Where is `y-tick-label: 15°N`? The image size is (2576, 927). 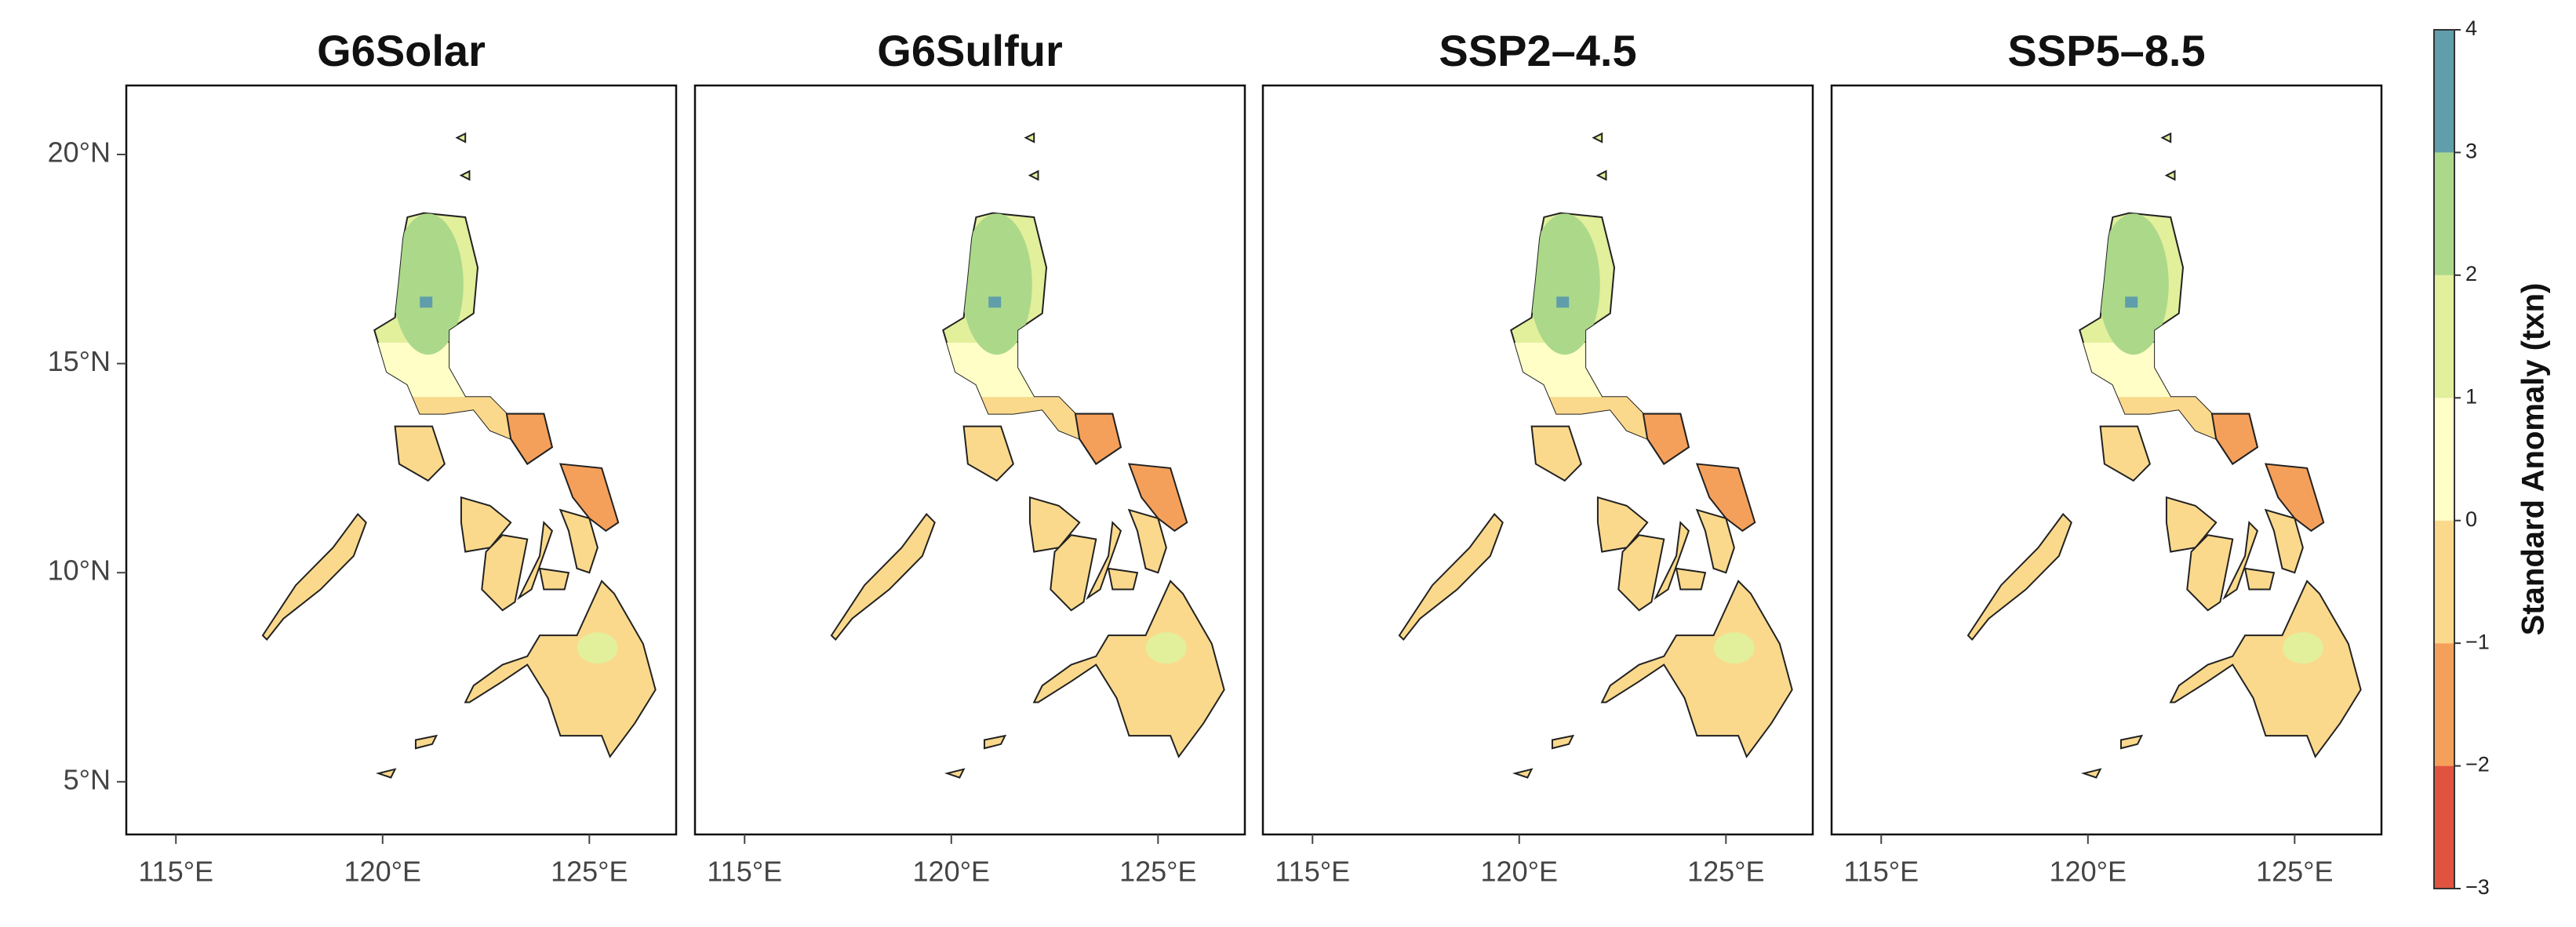 y-tick-label: 15°N is located at coordinates (79, 361).